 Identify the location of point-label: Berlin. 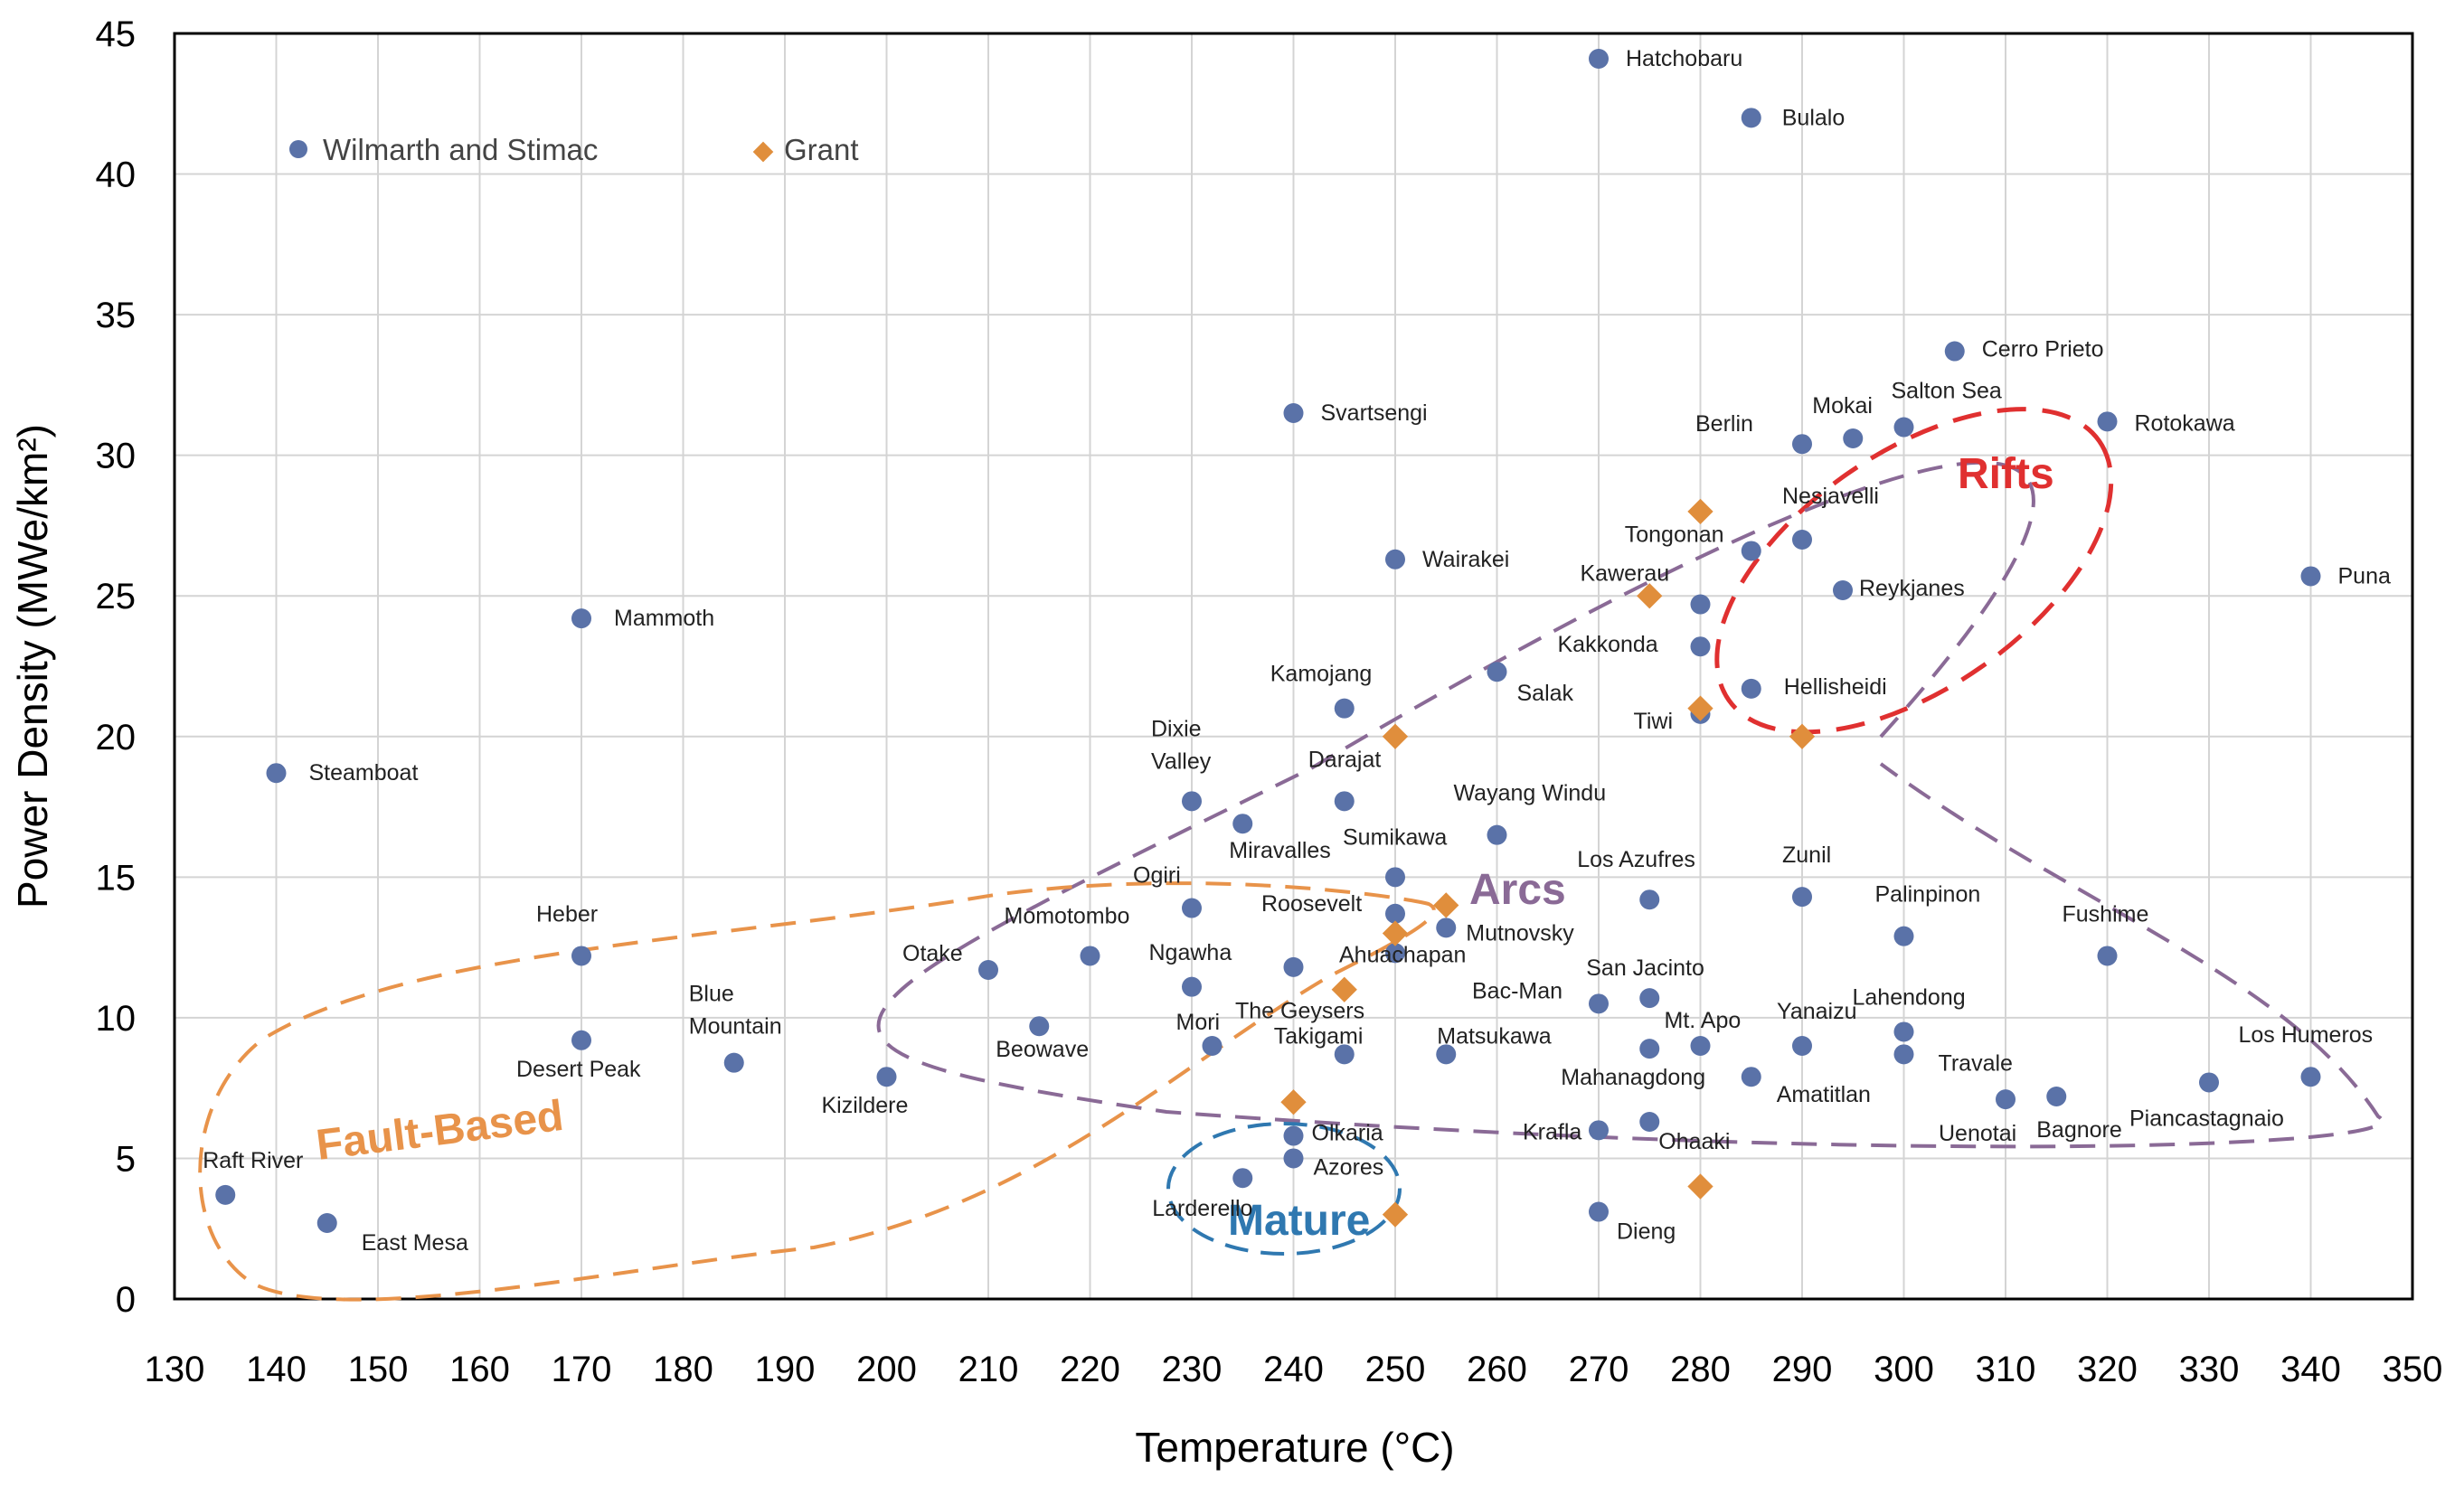
(1724, 424).